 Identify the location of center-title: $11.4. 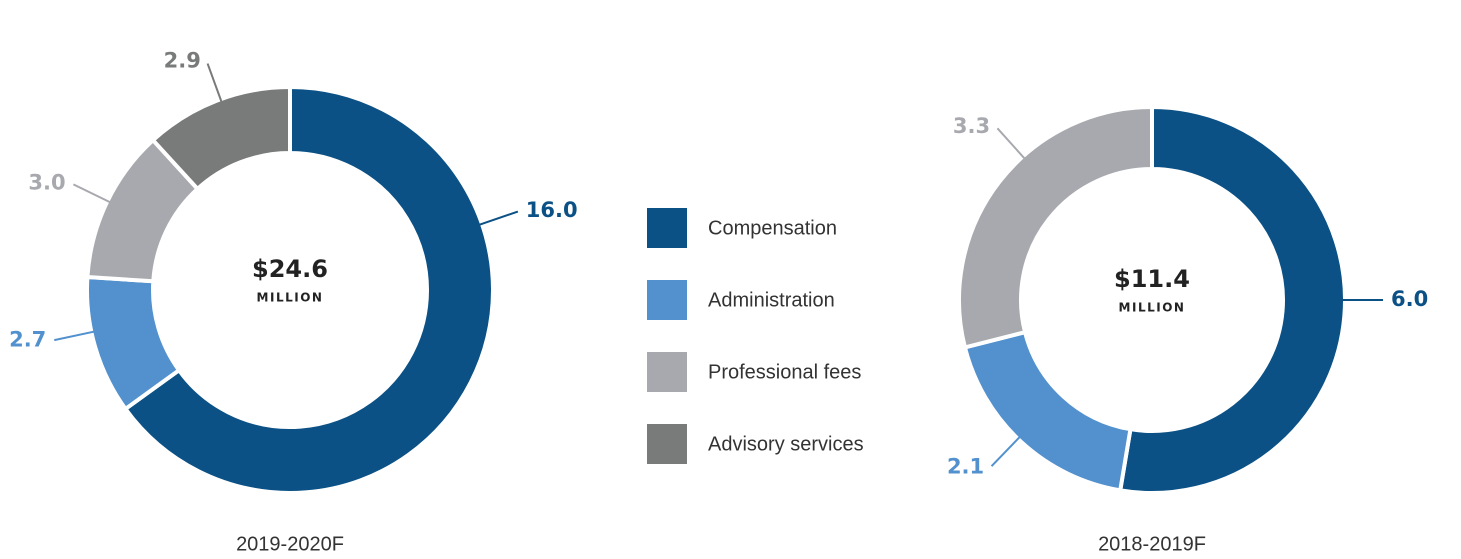
(1152, 279).